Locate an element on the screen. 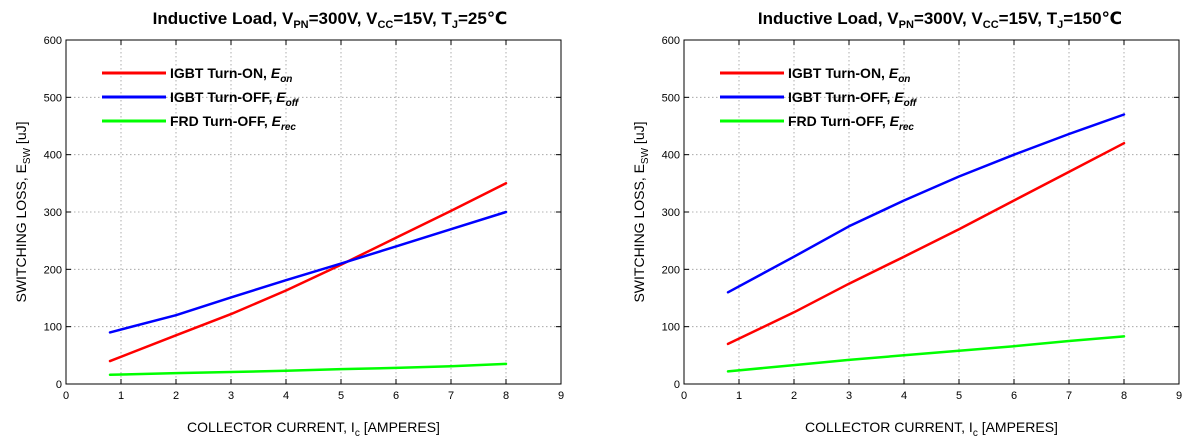 The width and height of the screenshot is (1183, 442). chart-title-text: =150℃ is located at coordinates (1092, 18).